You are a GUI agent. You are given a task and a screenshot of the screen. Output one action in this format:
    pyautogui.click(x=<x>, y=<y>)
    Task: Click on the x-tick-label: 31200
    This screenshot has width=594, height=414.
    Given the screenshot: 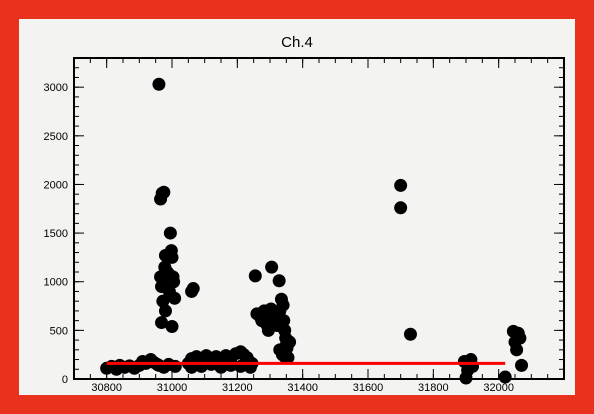 What is the action you would take?
    pyautogui.click(x=237, y=388)
    